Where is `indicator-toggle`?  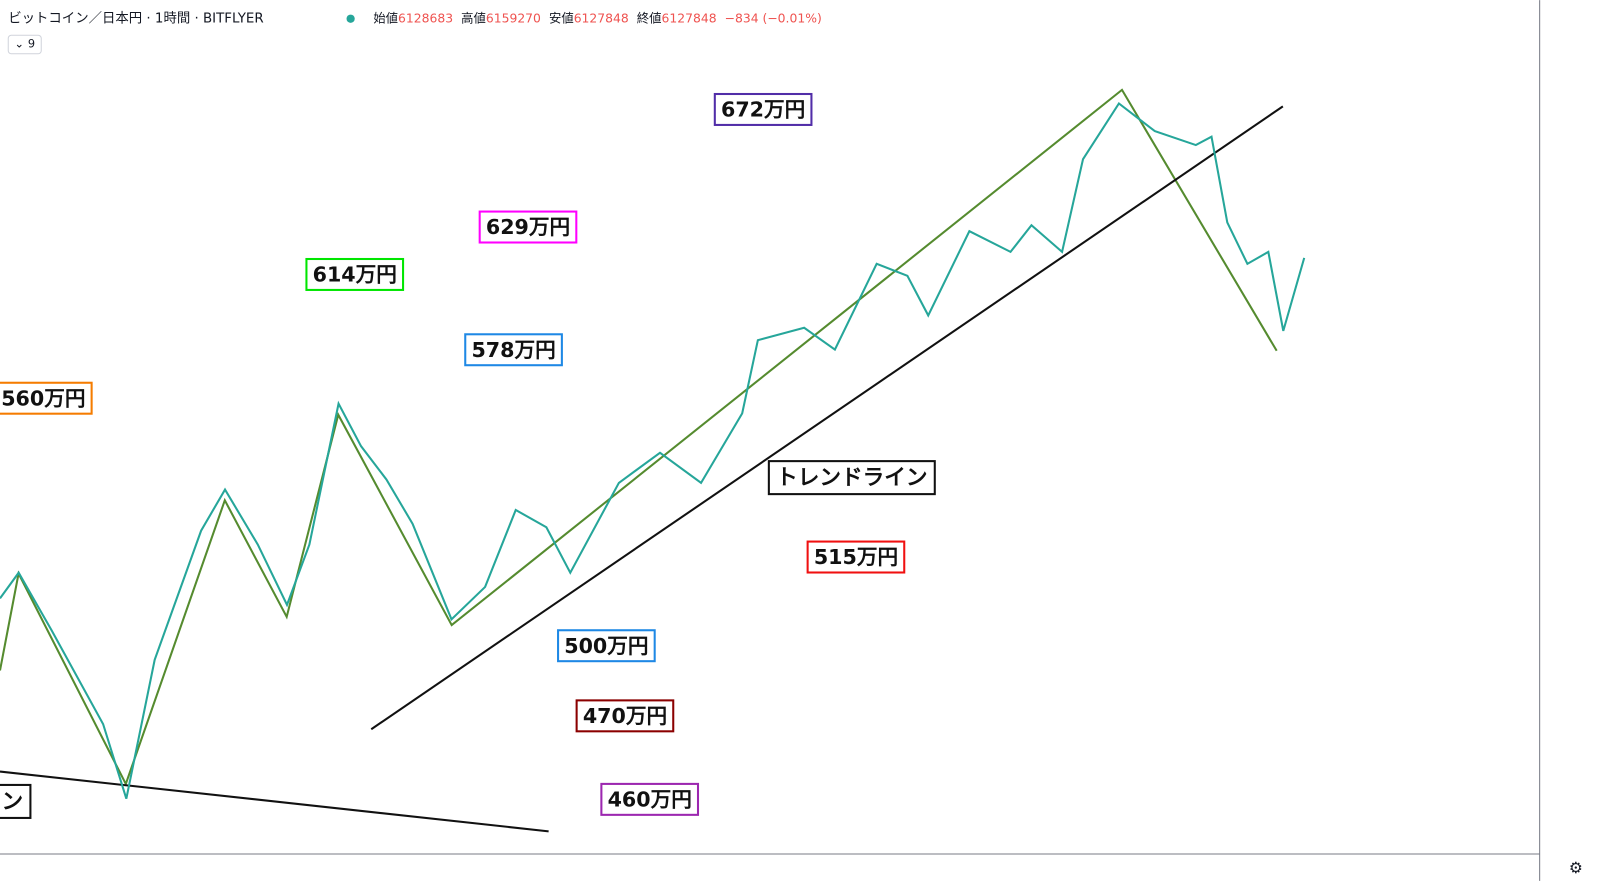
indicator-toggle is located at coordinates (24, 44).